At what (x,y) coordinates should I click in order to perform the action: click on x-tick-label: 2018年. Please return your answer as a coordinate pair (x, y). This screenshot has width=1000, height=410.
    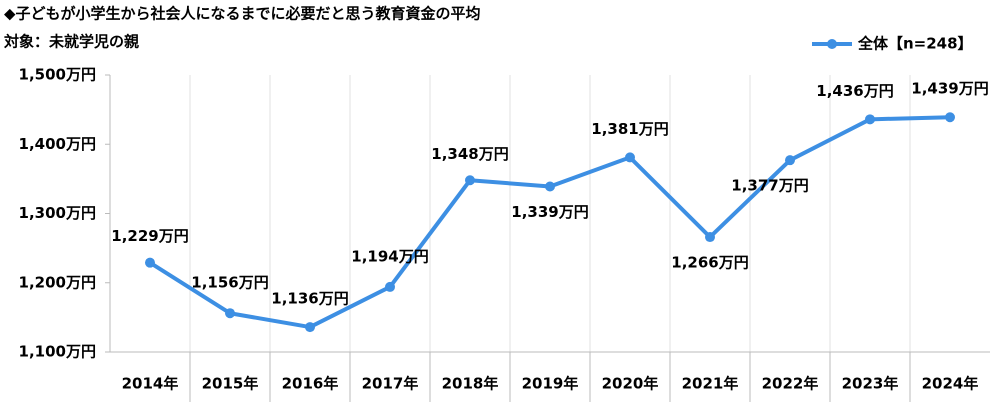
    Looking at the image, I should click on (470, 384).